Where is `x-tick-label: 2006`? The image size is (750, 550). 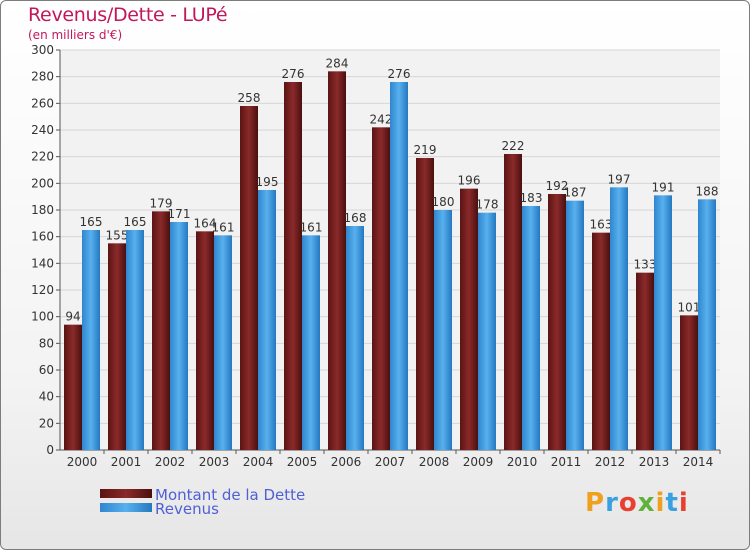 x-tick-label: 2006 is located at coordinates (346, 462).